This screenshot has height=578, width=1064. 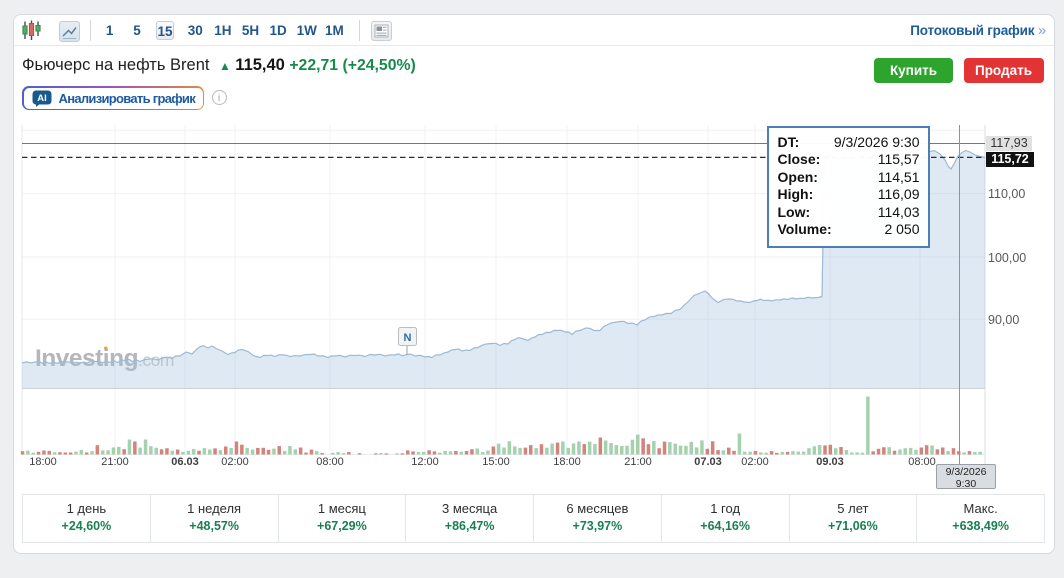 What do you see at coordinates (42, 98) in the screenshot?
I see `svg-text: AI` at bounding box center [42, 98].